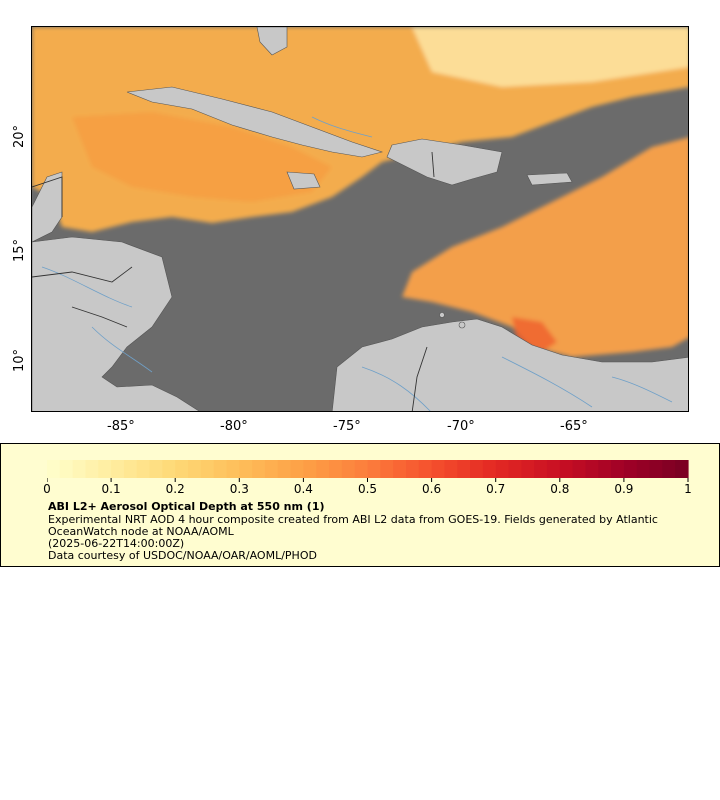  I want to click on land-jamaica, so click(303, 180).